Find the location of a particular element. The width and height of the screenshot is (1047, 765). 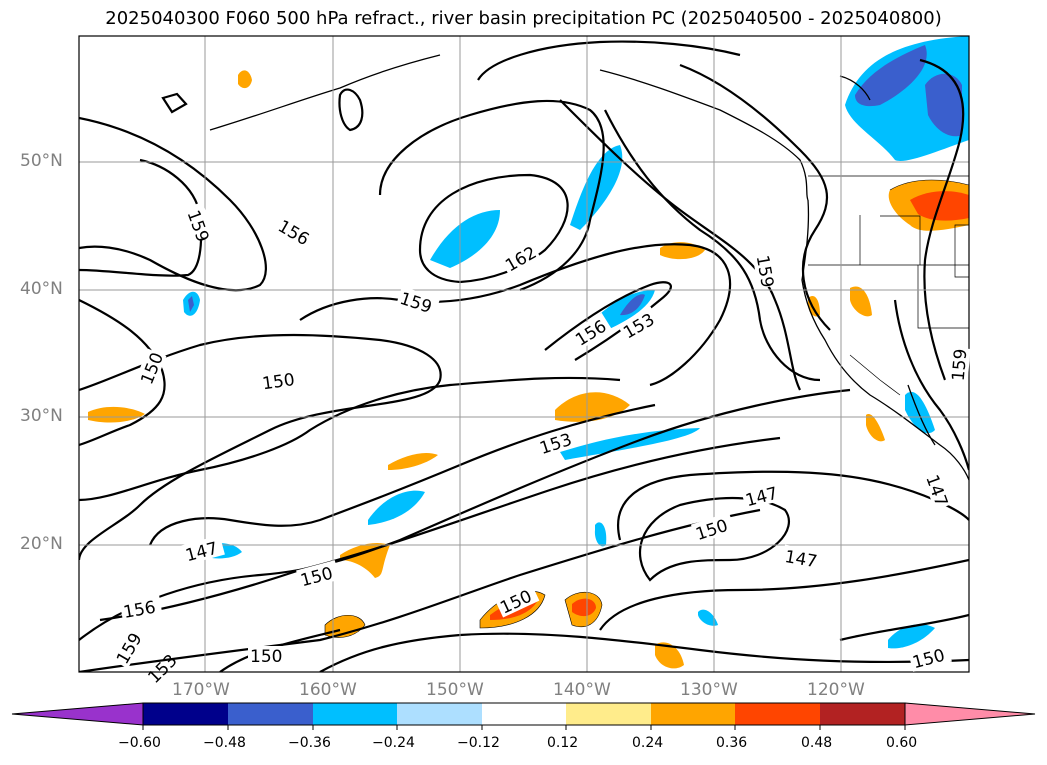

colorbar-tick-label: −0.36 is located at coordinates (309, 743).